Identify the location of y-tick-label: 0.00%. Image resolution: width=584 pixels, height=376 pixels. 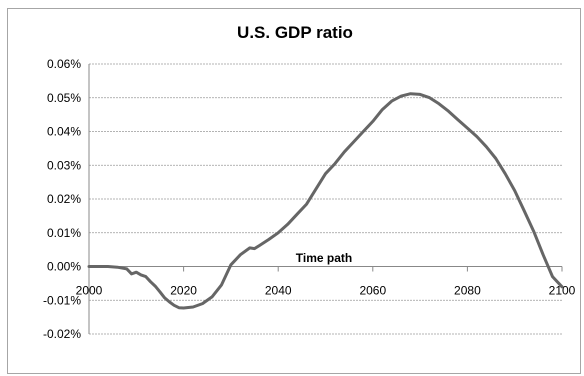
(64, 267).